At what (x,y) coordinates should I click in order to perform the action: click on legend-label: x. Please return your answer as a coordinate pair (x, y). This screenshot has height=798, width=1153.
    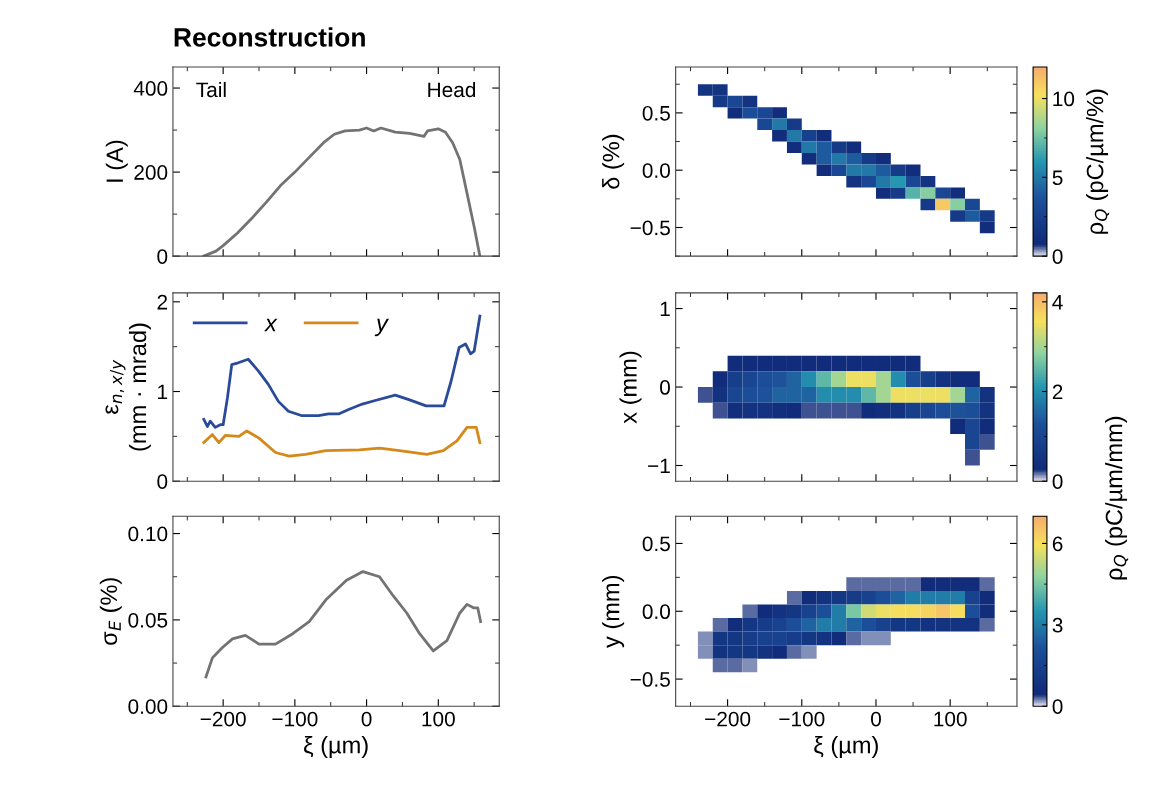
    Looking at the image, I should click on (271, 325).